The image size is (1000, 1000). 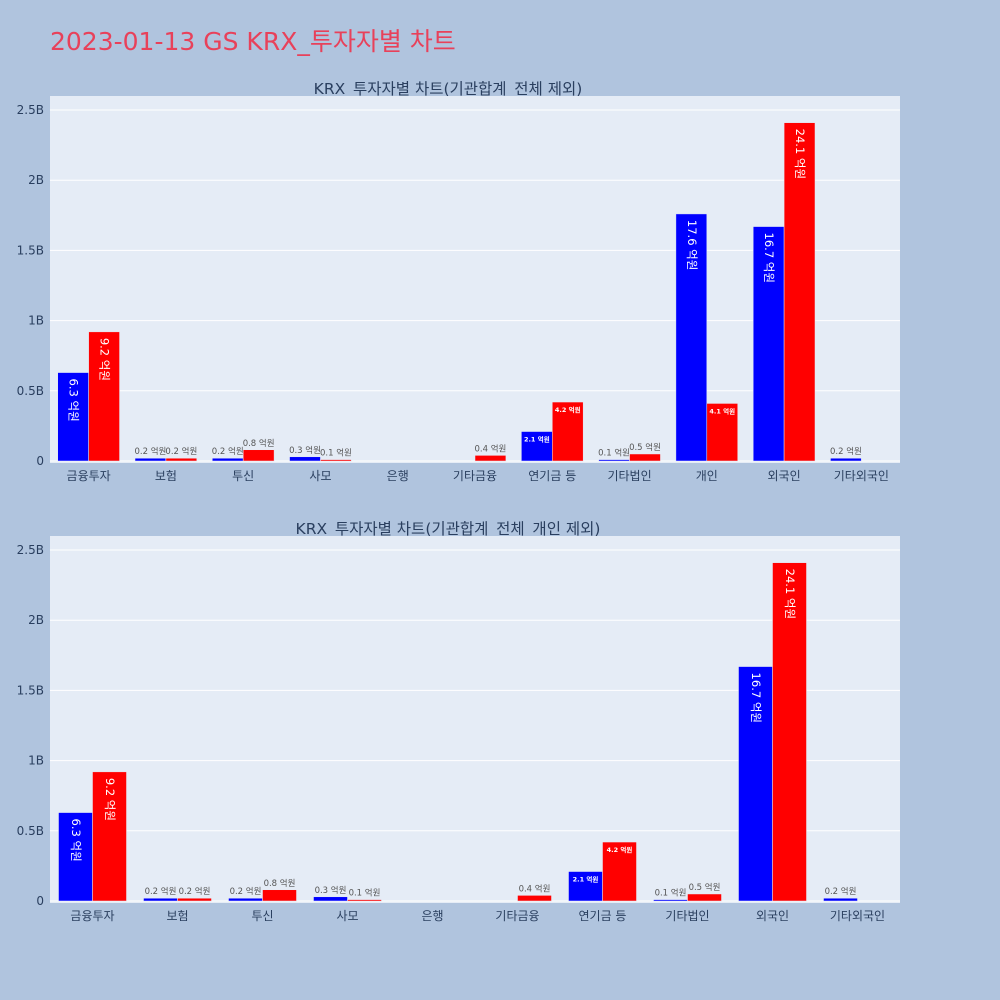 I want to click on data-label: 4.1 억원, so click(x=722, y=410).